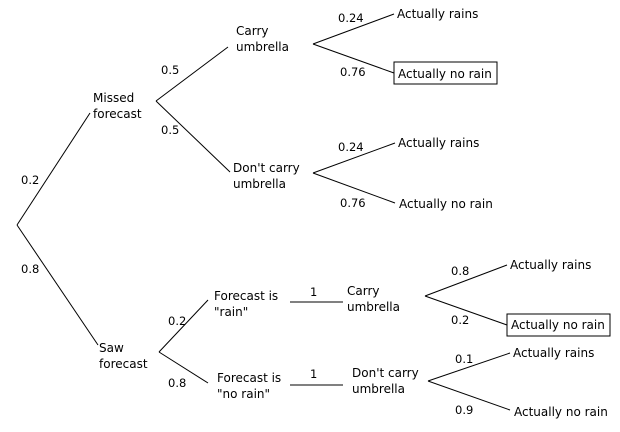 Image resolution: width=620 pixels, height=432 pixels. Describe the element at coordinates (30, 269) in the screenshot. I see `prob-root-saw: 0.8` at that location.